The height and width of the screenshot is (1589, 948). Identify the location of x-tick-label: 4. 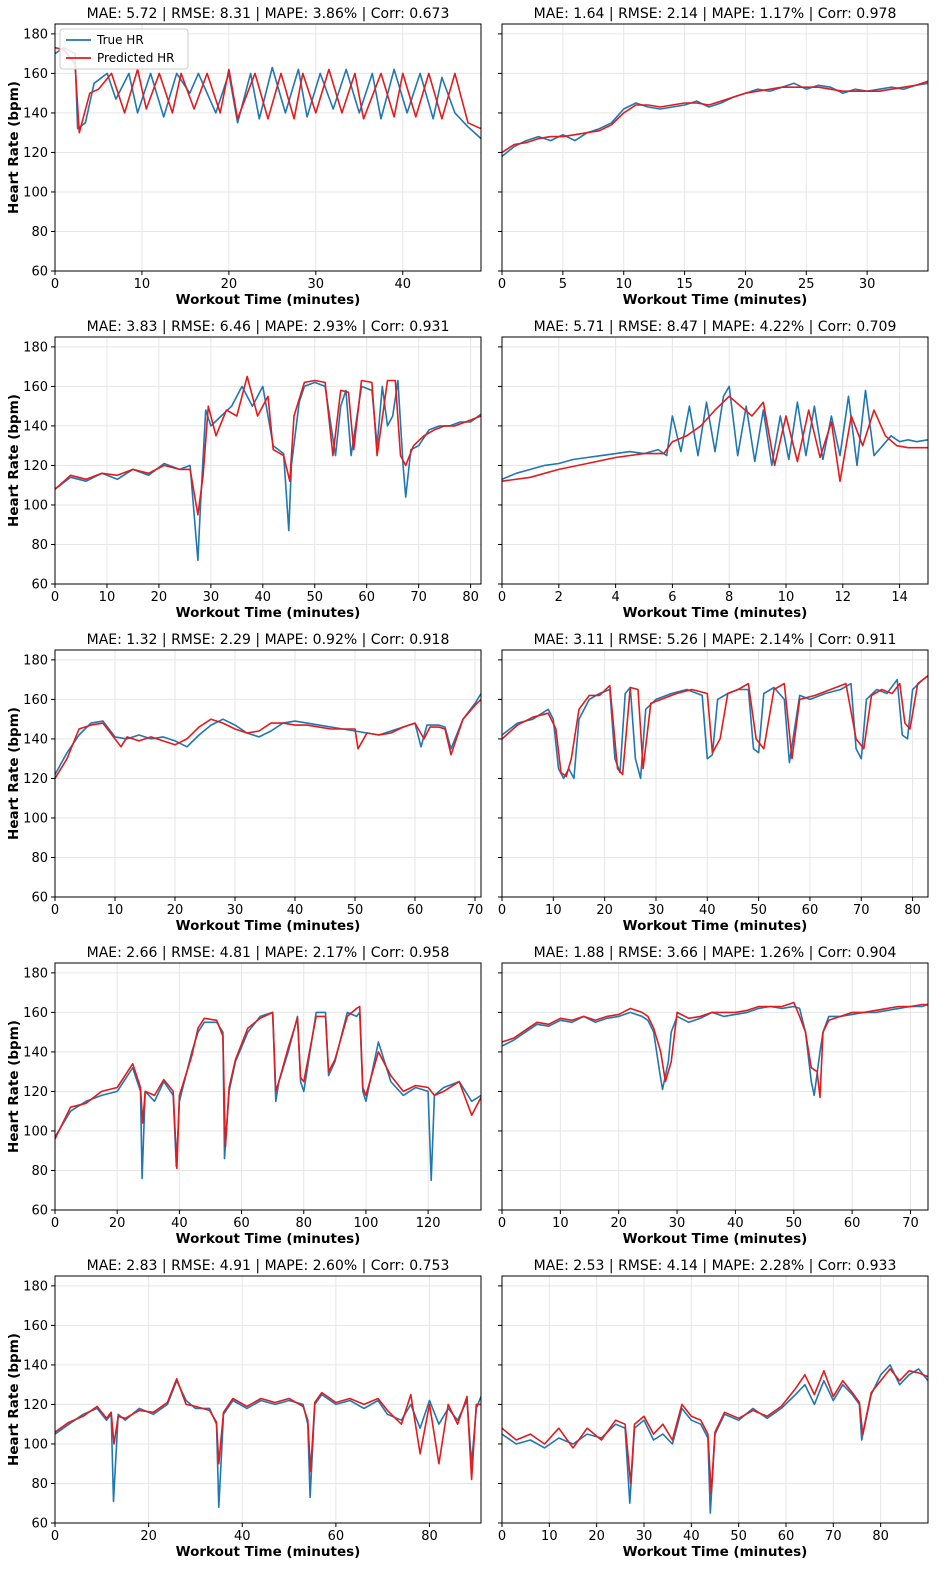
(615, 597).